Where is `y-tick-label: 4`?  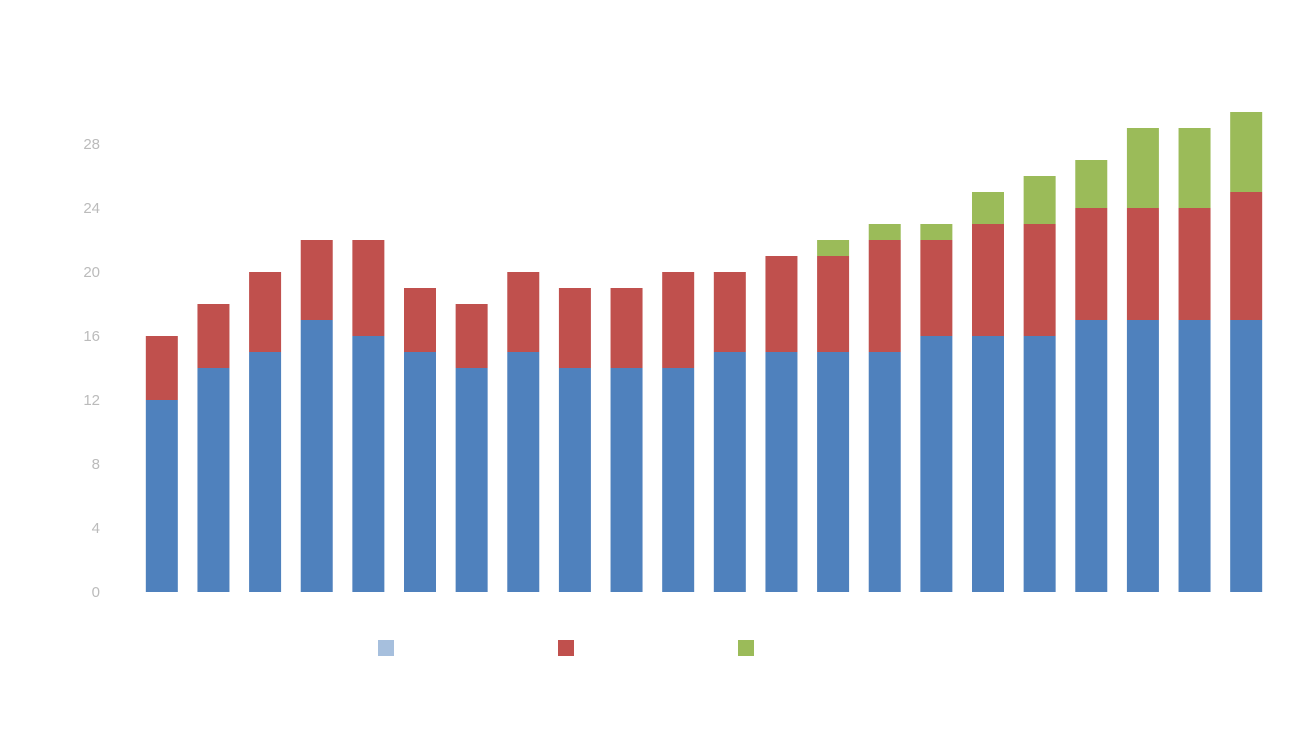 y-tick-label: 4 is located at coordinates (96, 528).